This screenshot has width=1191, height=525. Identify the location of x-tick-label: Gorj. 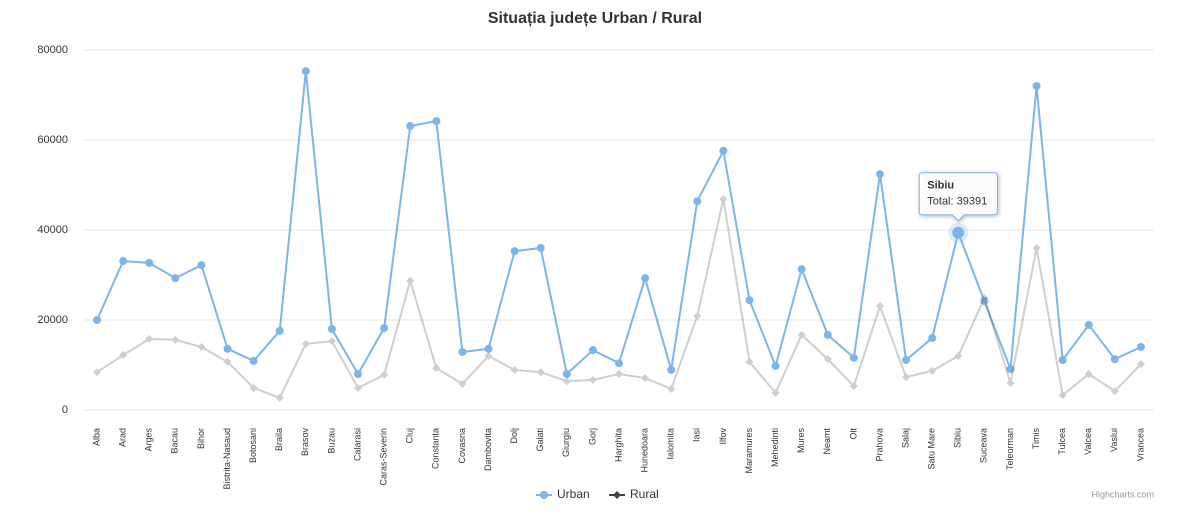
(592, 436).